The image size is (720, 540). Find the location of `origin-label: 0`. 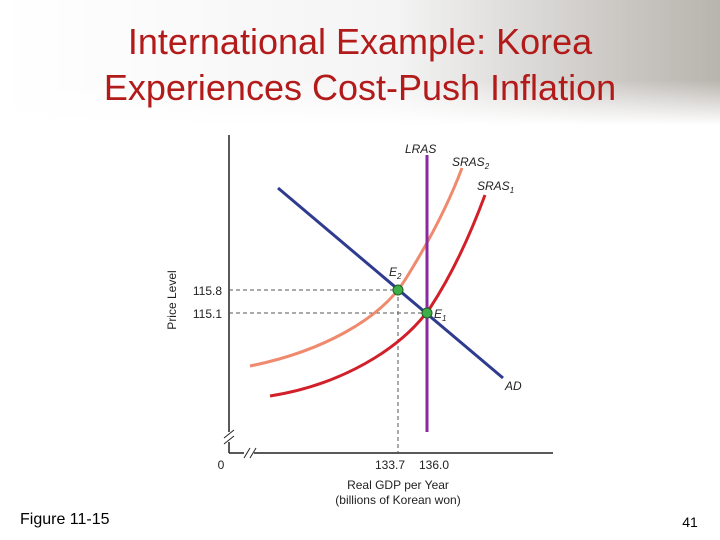

origin-label: 0 is located at coordinates (221, 465).